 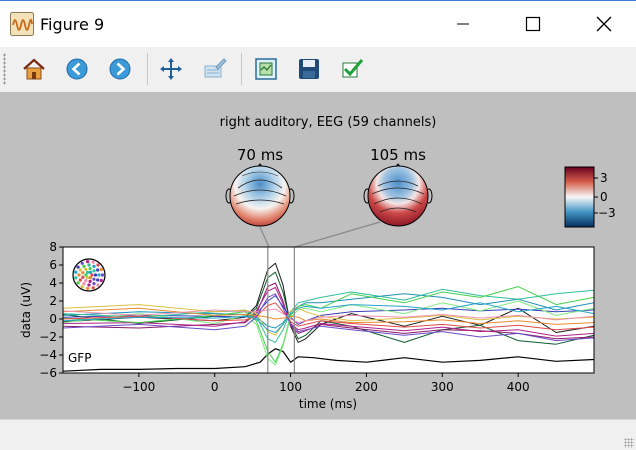 I want to click on topomap-label-105ms: 105 ms, so click(x=398, y=155).